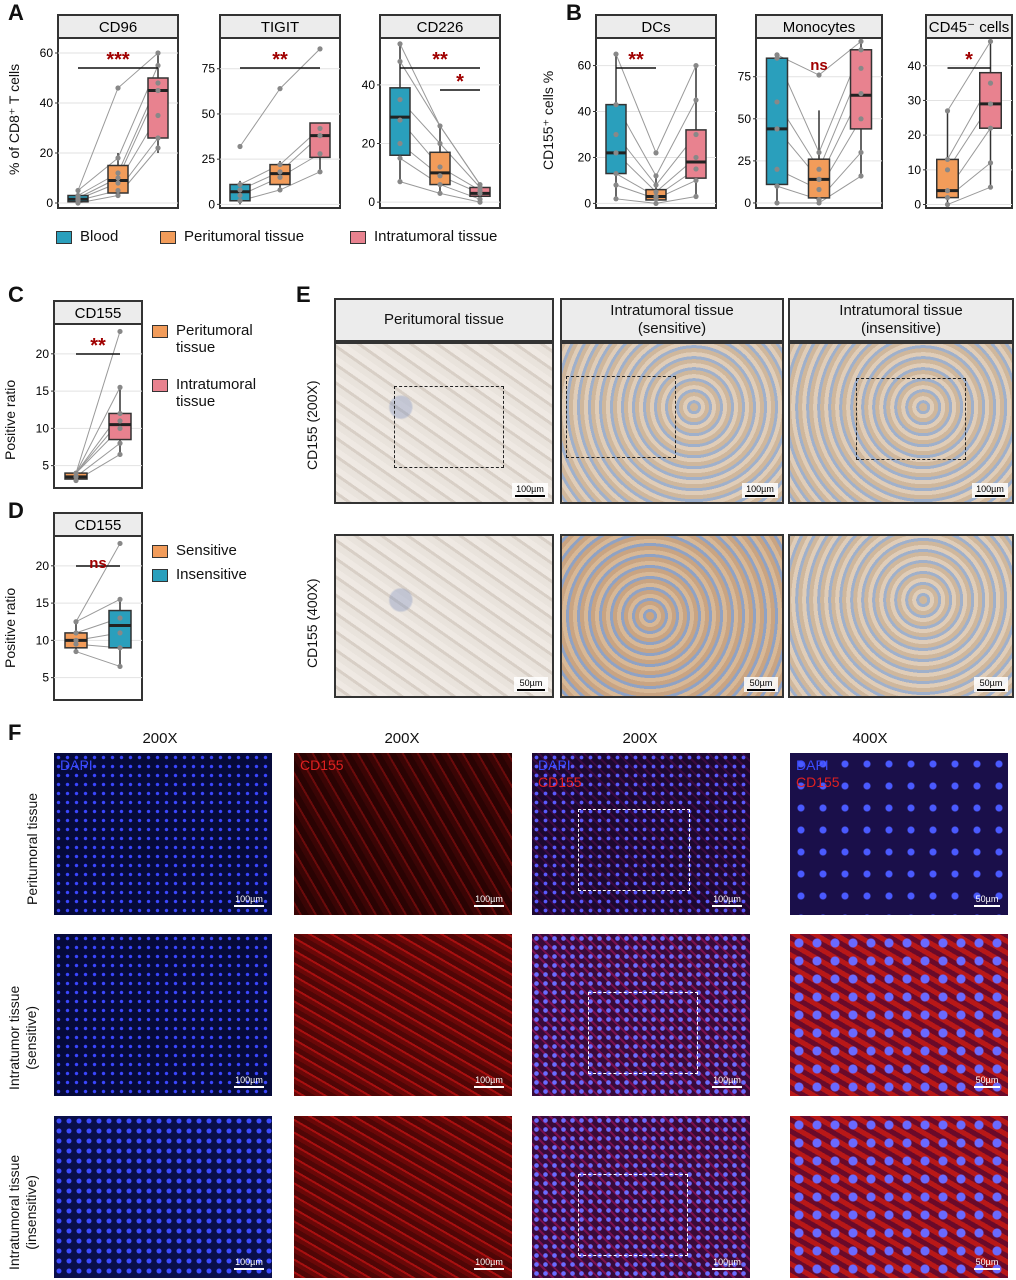  I want to click on box, so click(777, 121).